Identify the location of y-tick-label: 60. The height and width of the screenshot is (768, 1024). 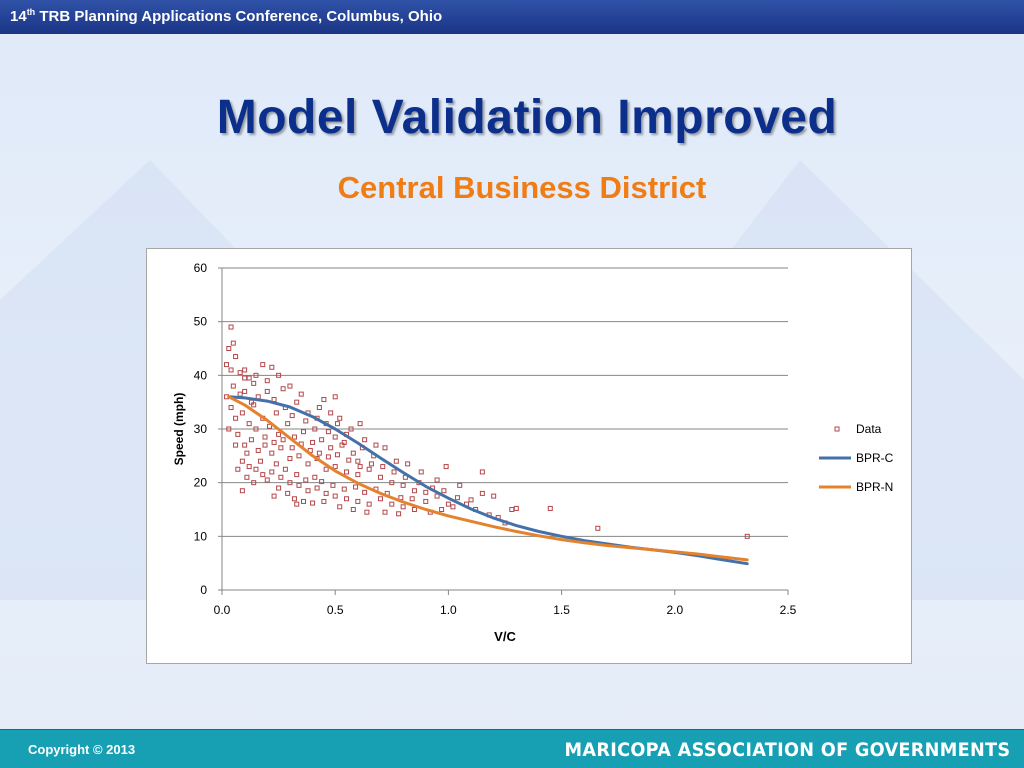
(201, 268).